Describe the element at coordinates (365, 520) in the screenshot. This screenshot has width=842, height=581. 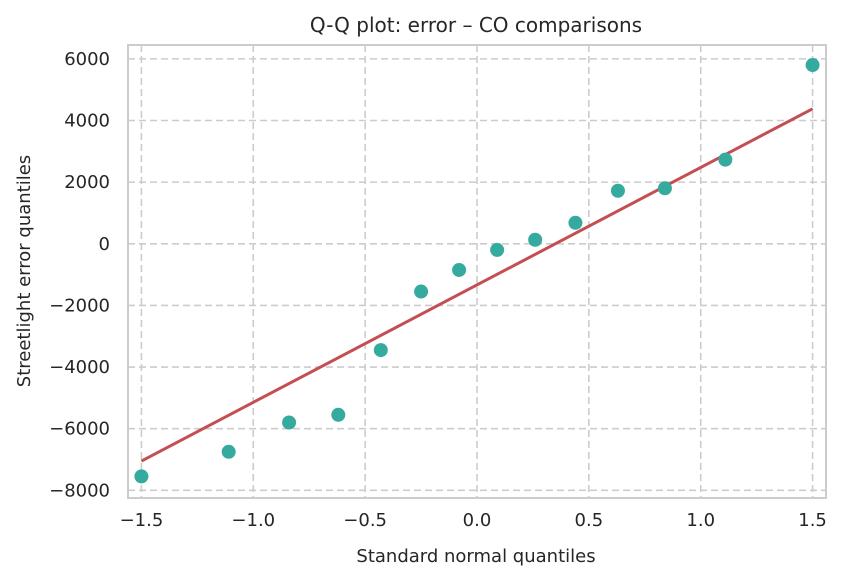
I see `x-tick-label: −0.5` at that location.